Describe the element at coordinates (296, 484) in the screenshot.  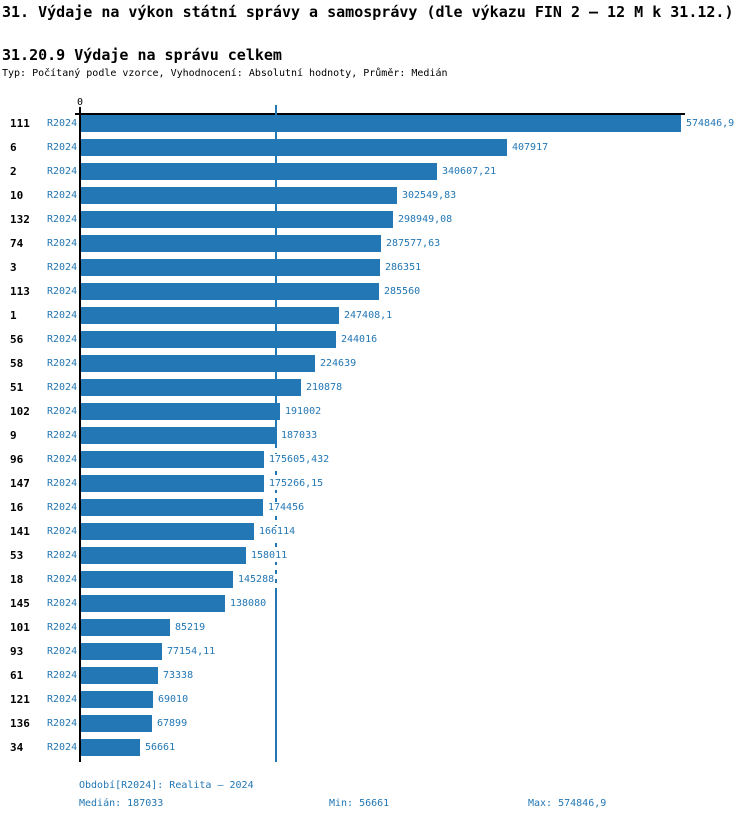
I see `value-label: 175266,15` at that location.